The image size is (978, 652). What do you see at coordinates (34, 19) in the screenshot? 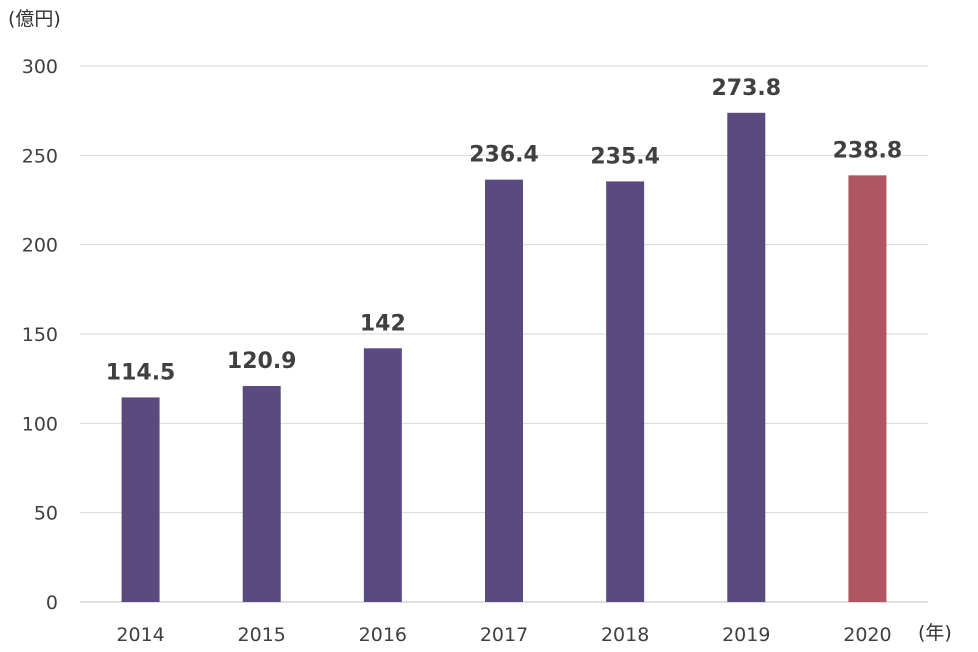
I see `y-axis-unit-label: (億円)` at bounding box center [34, 19].